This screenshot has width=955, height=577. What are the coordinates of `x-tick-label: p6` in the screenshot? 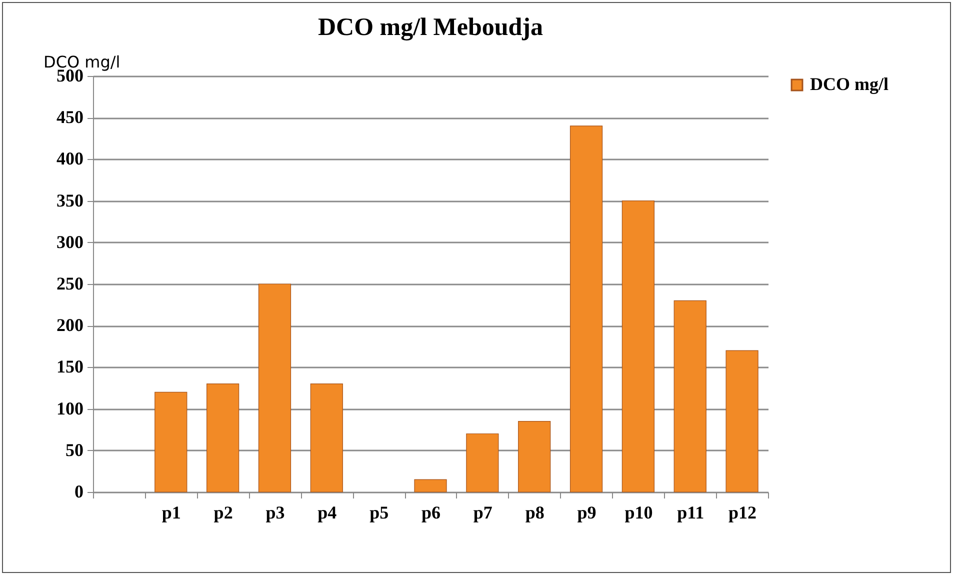 It's located at (431, 512).